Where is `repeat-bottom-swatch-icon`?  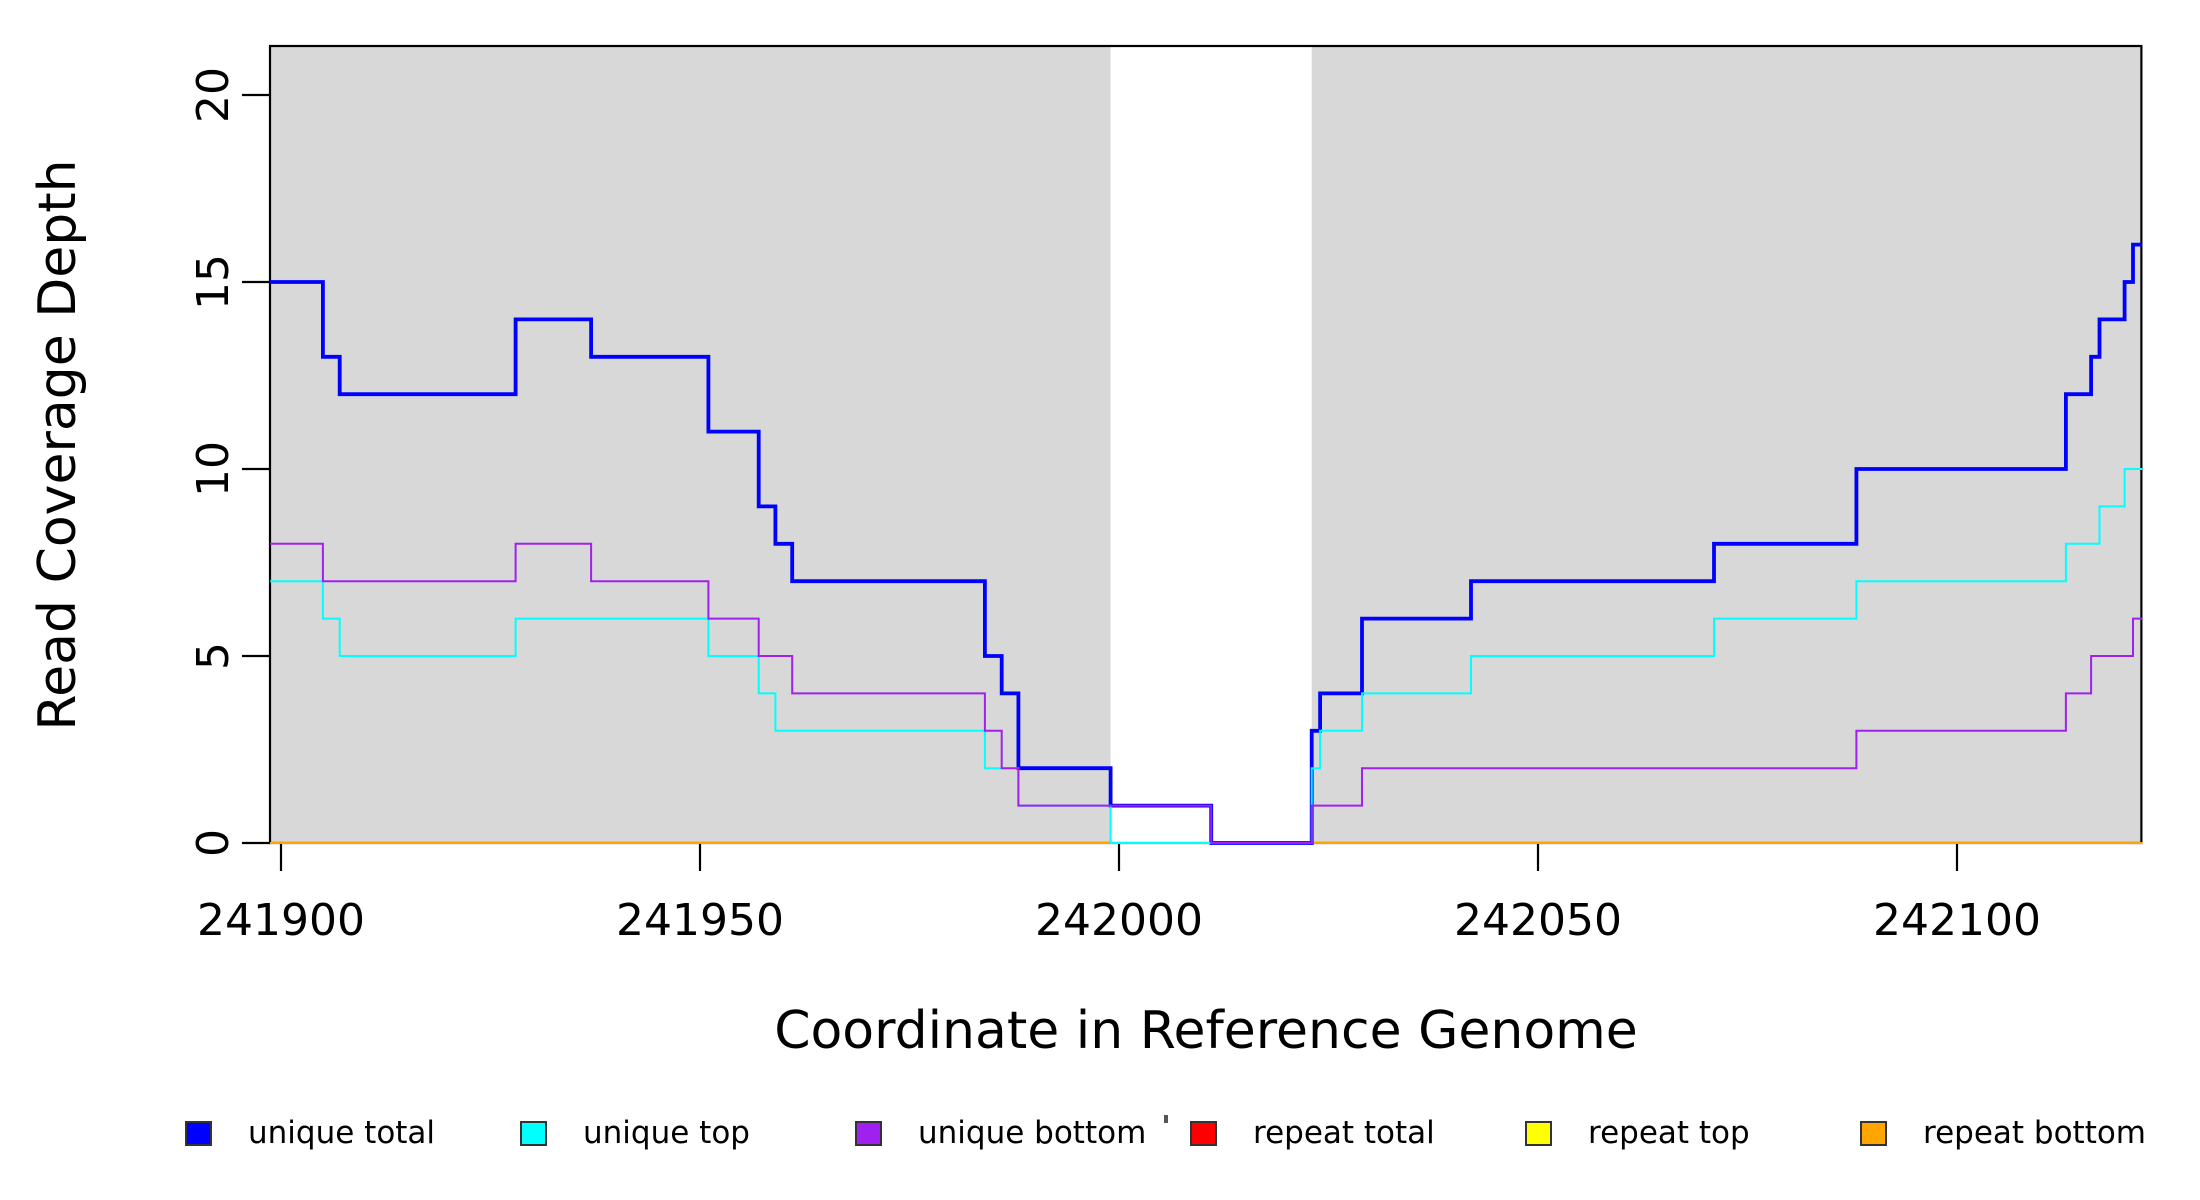 repeat-bottom-swatch-icon is located at coordinates (1873, 1133).